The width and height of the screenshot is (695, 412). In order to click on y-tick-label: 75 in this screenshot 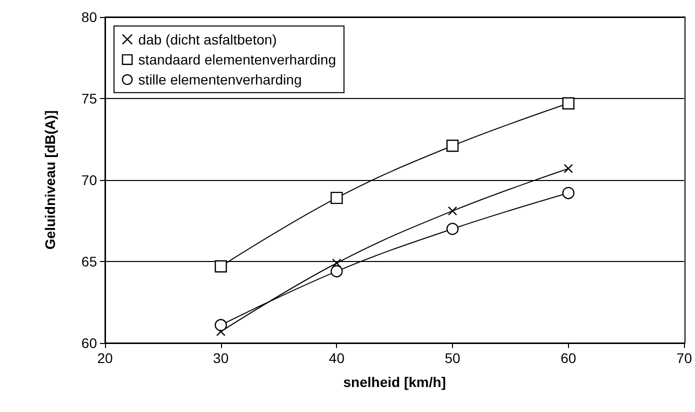, I will do `click(89, 98)`.